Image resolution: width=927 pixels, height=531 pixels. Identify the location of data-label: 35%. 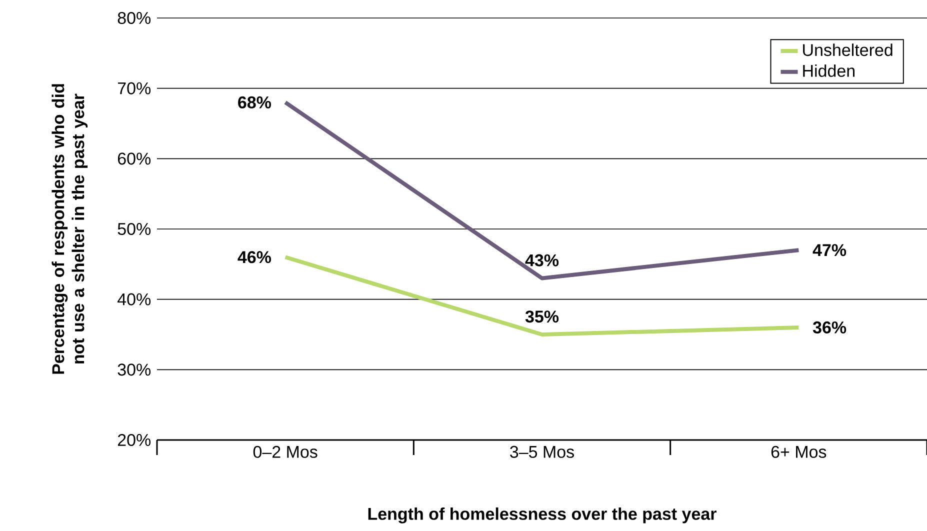
(542, 316).